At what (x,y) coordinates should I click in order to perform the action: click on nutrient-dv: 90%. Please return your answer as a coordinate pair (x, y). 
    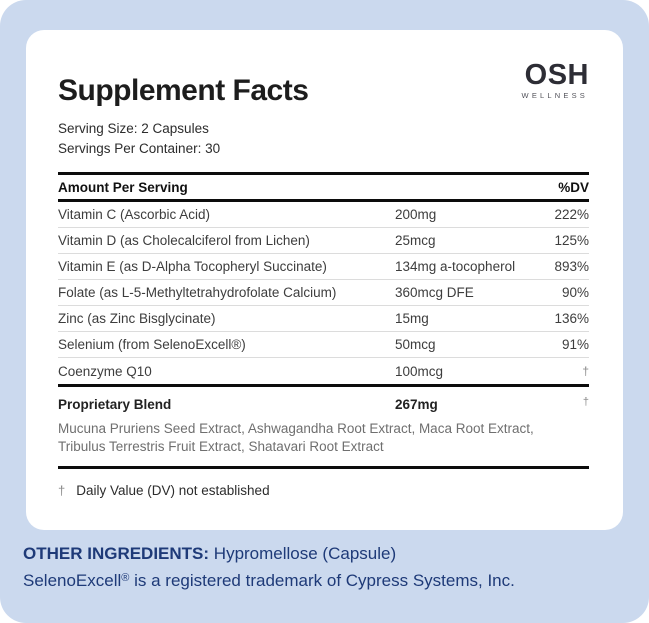
    Looking at the image, I should click on (575, 292).